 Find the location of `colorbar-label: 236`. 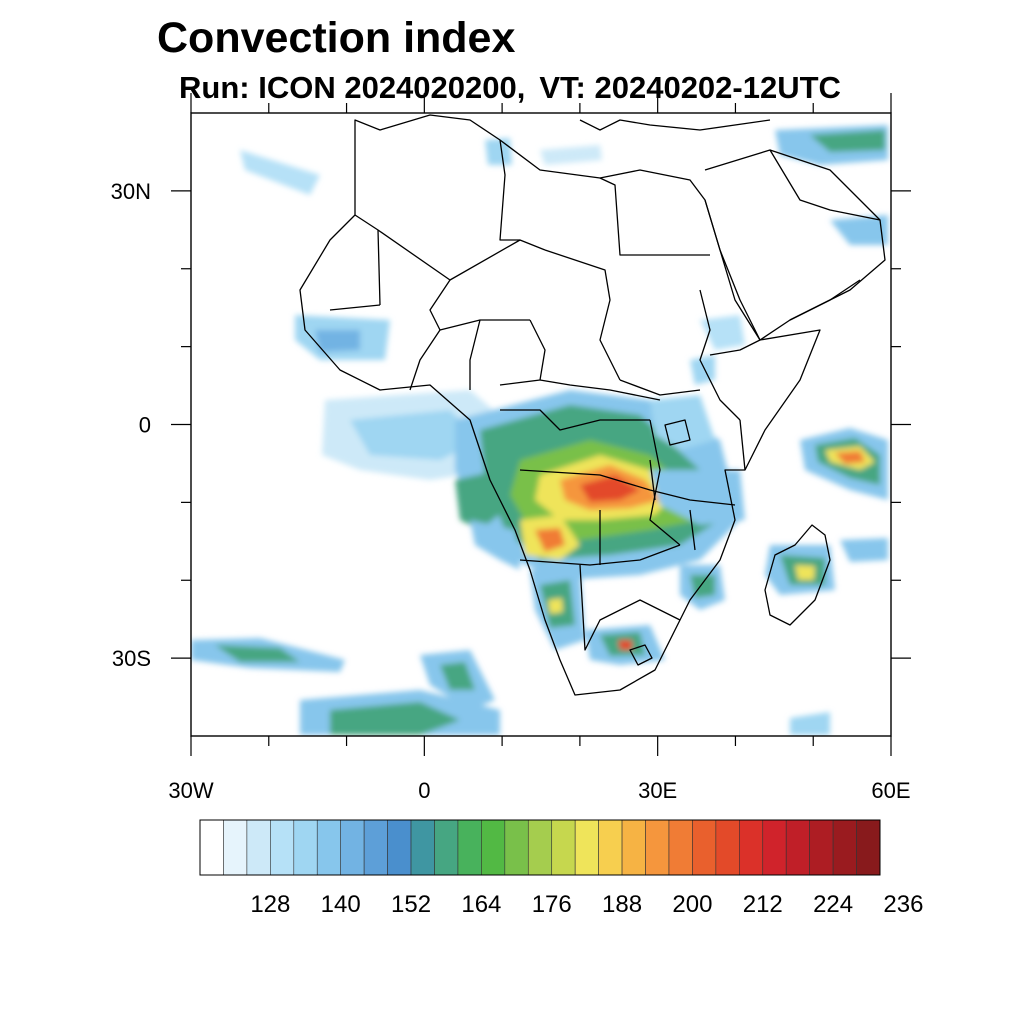

colorbar-label: 236 is located at coordinates (903, 904).